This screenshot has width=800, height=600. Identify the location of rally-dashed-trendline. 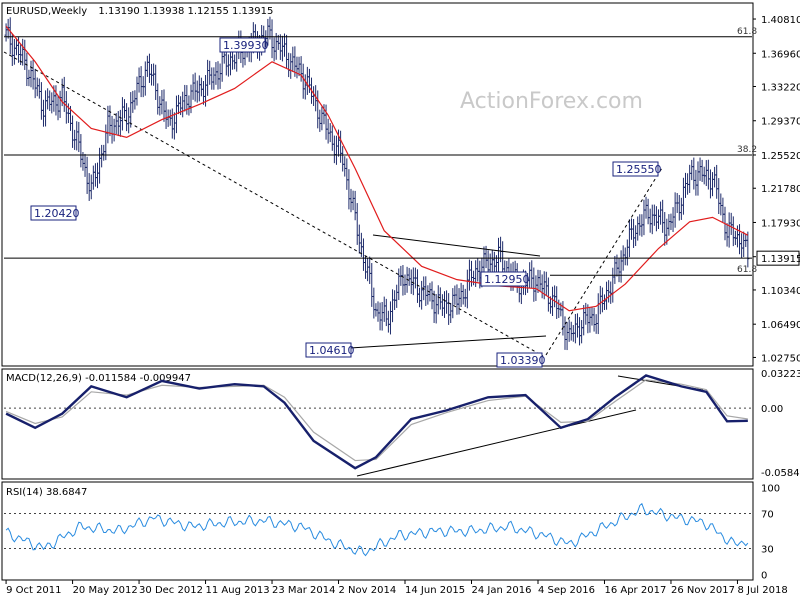
(604, 261).